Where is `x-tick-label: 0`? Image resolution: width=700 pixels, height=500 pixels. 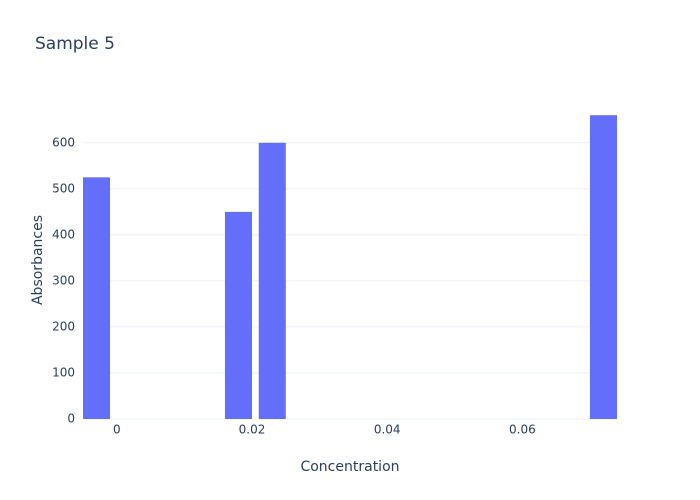 x-tick-label: 0 is located at coordinates (117, 430).